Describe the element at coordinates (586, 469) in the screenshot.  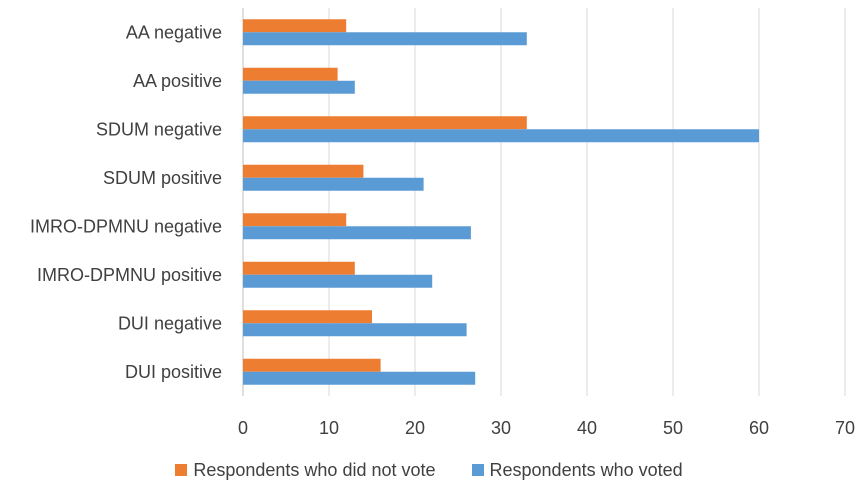
I see `legend-label-voted: Respondents who voted` at that location.